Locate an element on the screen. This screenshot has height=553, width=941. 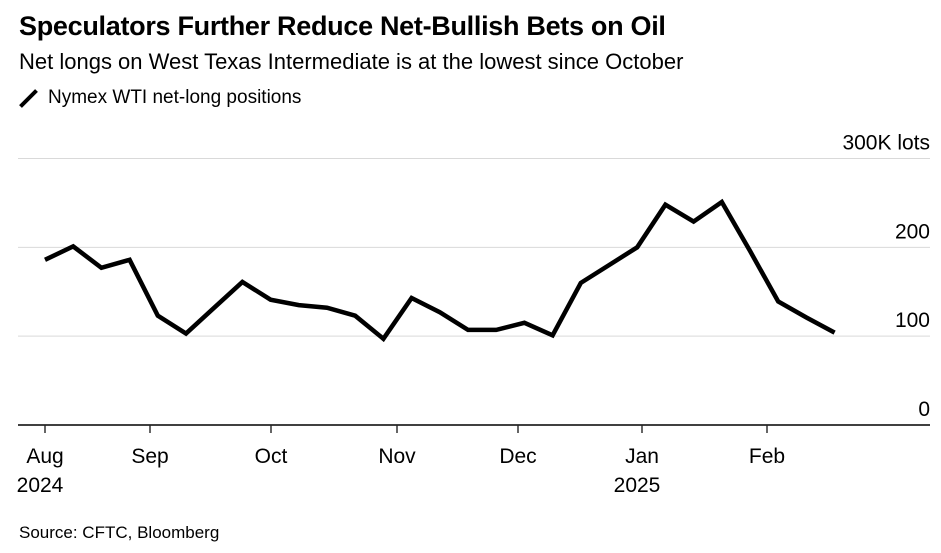
x-tick-label: Oct is located at coordinates (271, 456).